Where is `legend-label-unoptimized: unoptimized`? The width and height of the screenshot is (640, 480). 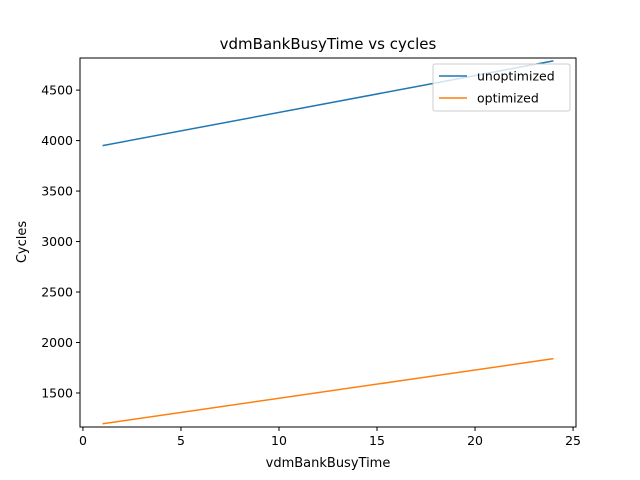 legend-label-unoptimized: unoptimized is located at coordinates (516, 76).